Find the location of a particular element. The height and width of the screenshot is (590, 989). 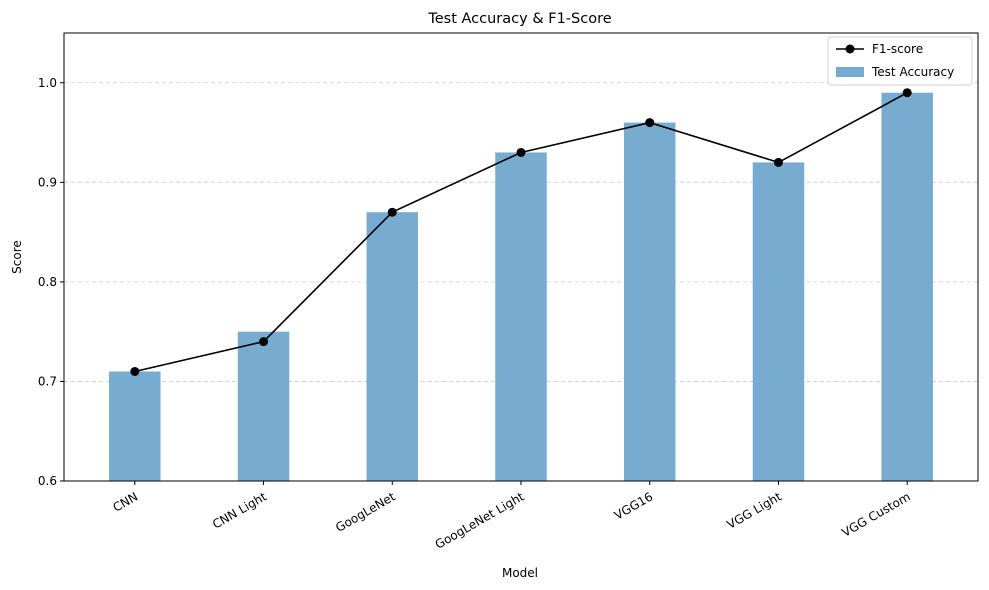

x-tick-label: VGG16 is located at coordinates (633, 505).